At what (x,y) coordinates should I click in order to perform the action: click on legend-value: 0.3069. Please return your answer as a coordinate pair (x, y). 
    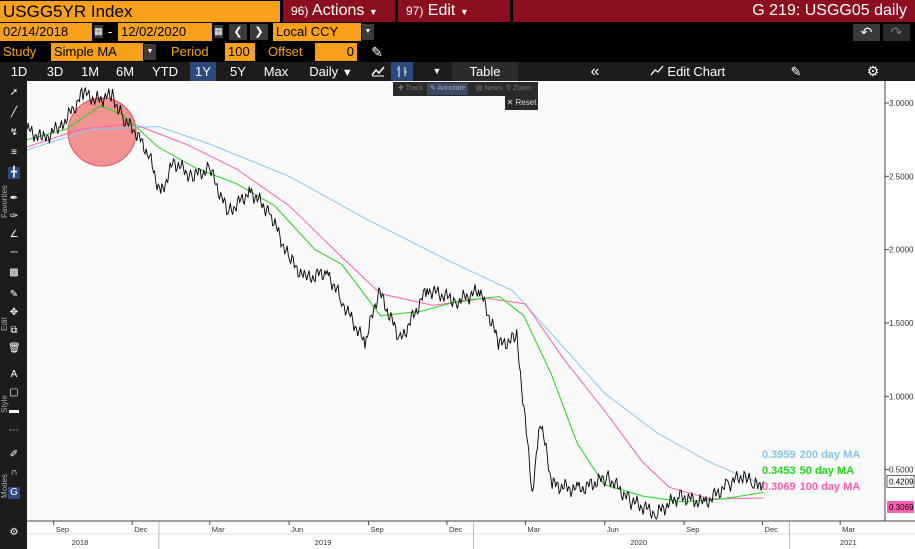
    Looking at the image, I should click on (779, 487).